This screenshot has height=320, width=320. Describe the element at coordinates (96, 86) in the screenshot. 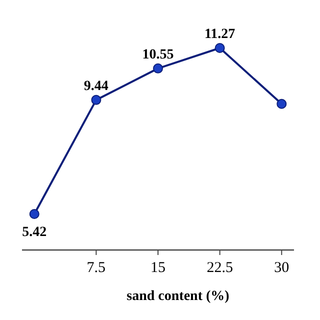

I see `data-label: 9.44` at that location.